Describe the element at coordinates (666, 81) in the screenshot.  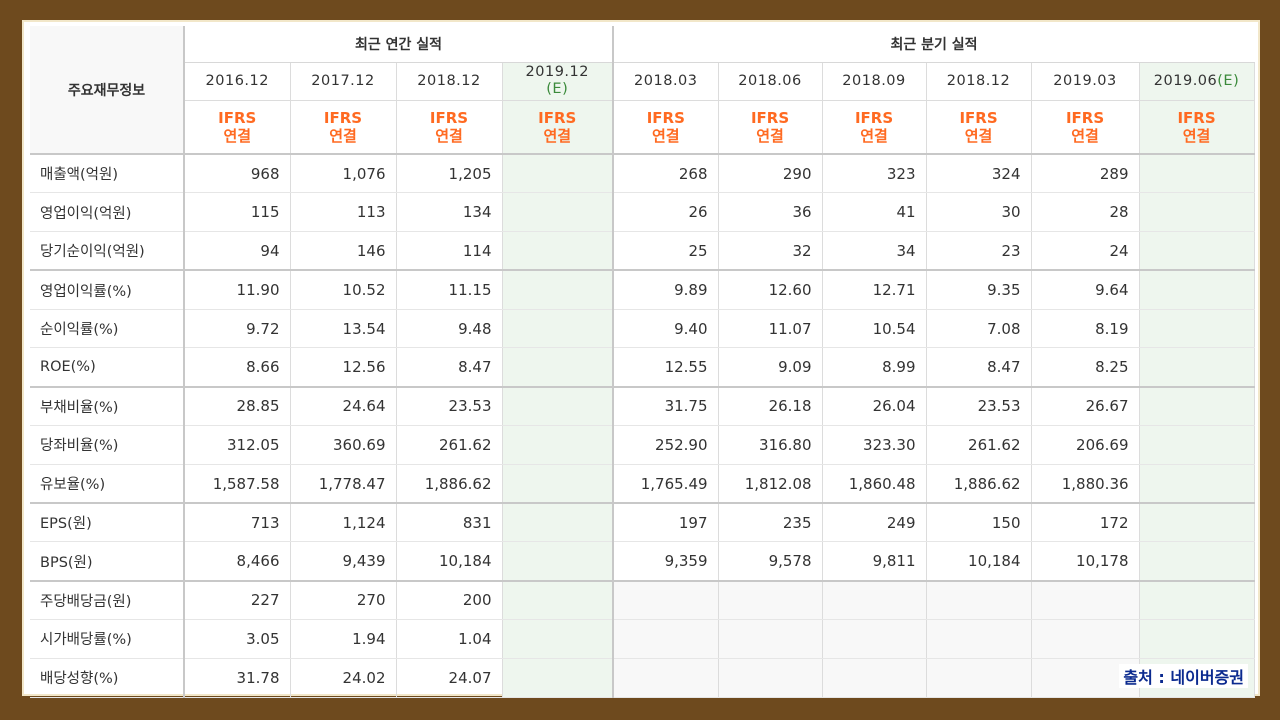
I see `period-label: 2018.03` at that location.